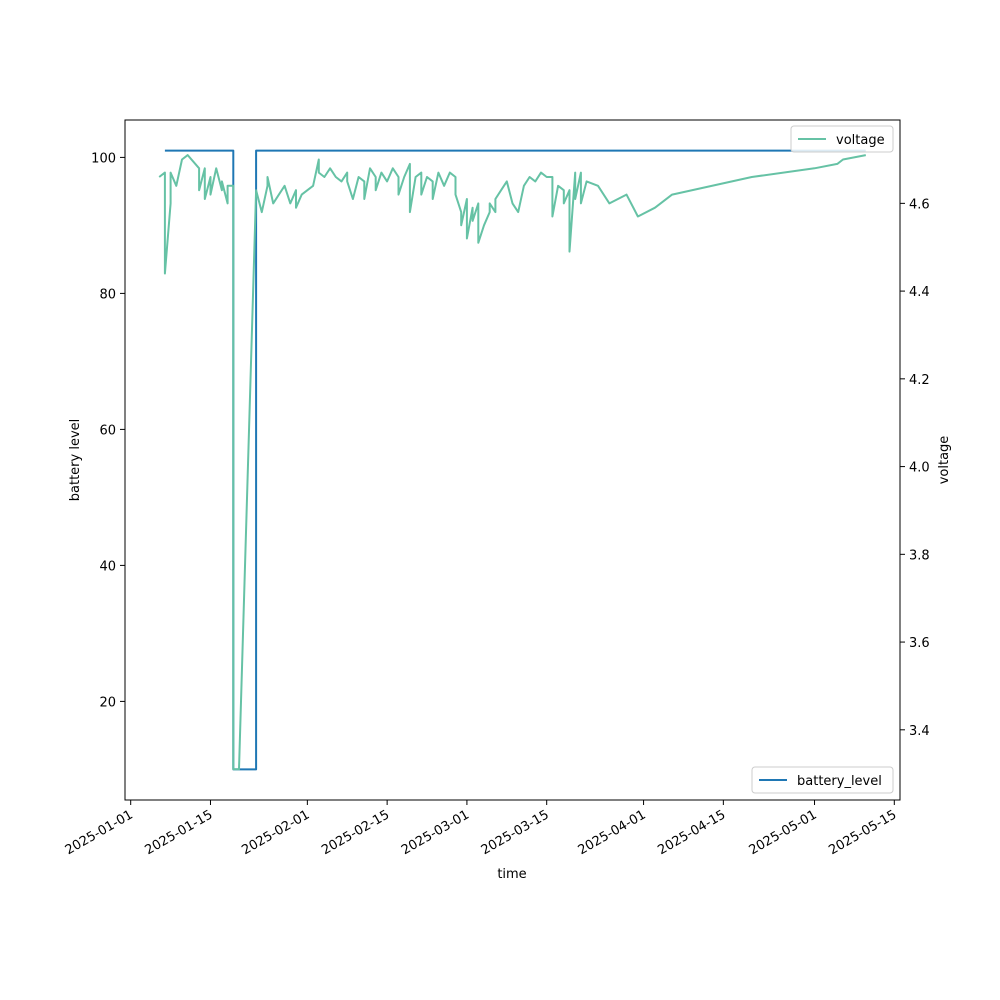 This screenshot has height=1000, width=1000. Describe the element at coordinates (511, 874) in the screenshot. I see `x-axis-label: time` at that location.